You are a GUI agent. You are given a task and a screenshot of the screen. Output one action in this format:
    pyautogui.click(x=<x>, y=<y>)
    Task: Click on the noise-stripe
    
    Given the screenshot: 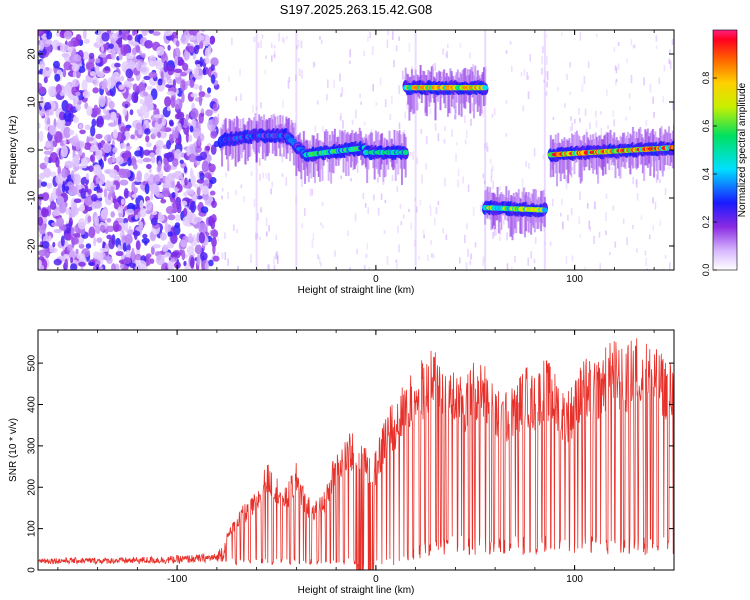 What is the action you would take?
    pyautogui.click(x=544, y=150)
    